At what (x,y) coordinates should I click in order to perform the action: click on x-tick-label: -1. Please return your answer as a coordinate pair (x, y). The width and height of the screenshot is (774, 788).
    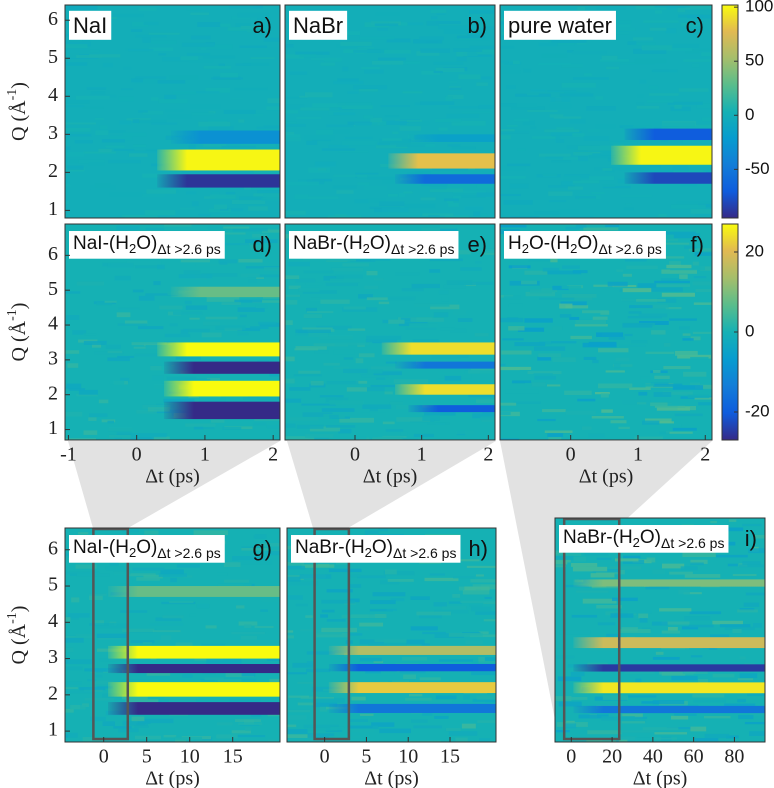
    Looking at the image, I should click on (68, 455).